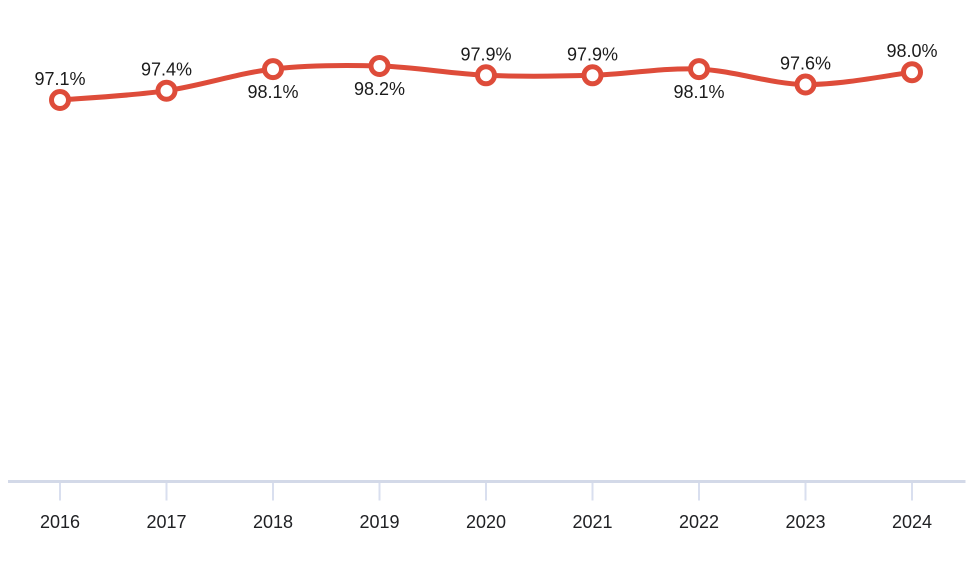  I want to click on data-point-marker-2020, so click(486, 75).